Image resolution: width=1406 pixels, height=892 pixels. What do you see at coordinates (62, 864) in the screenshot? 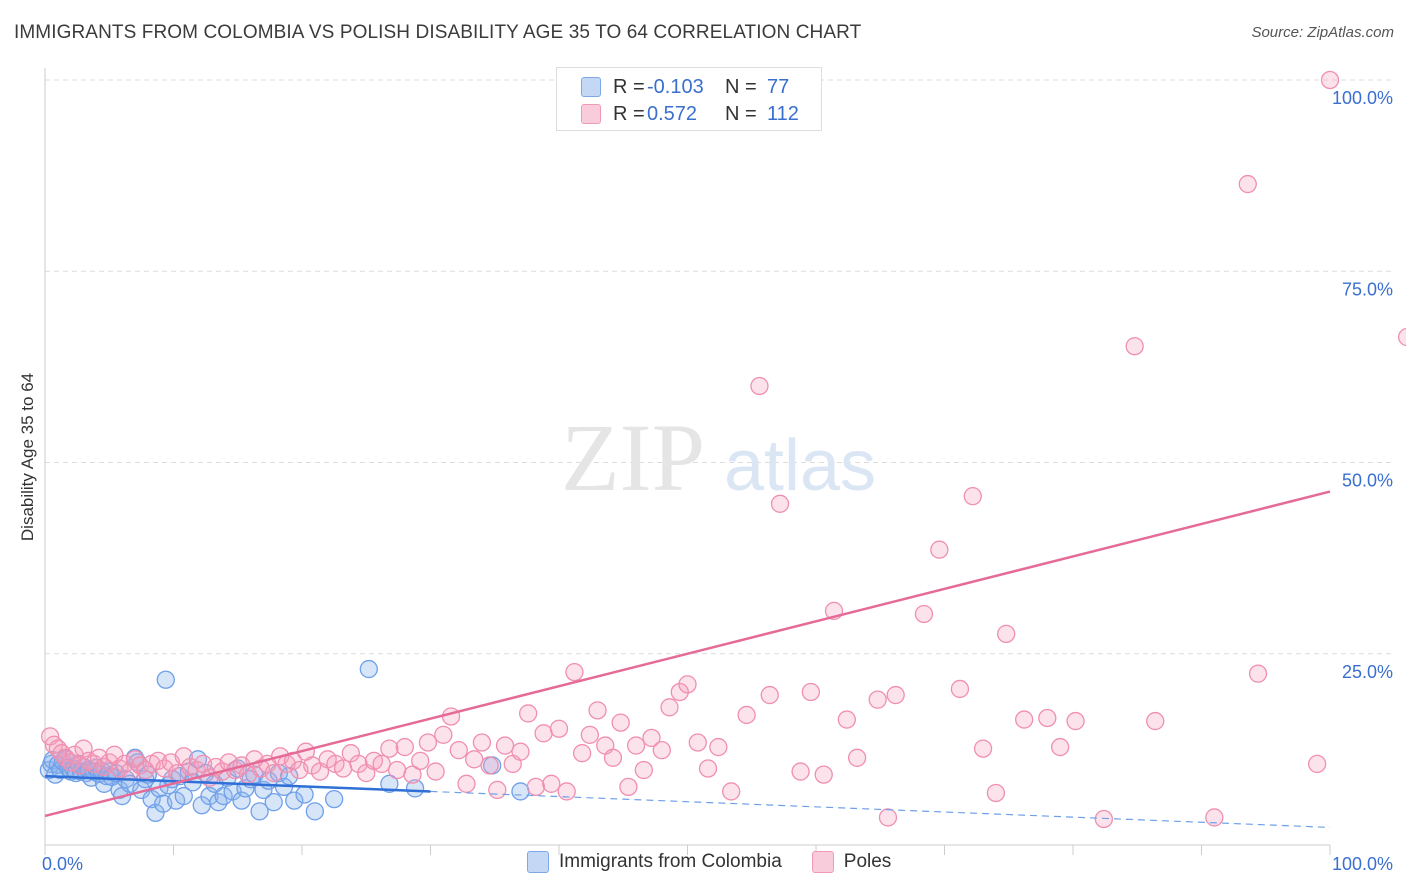
I see `x-tick-label: 0.0%` at bounding box center [62, 864].